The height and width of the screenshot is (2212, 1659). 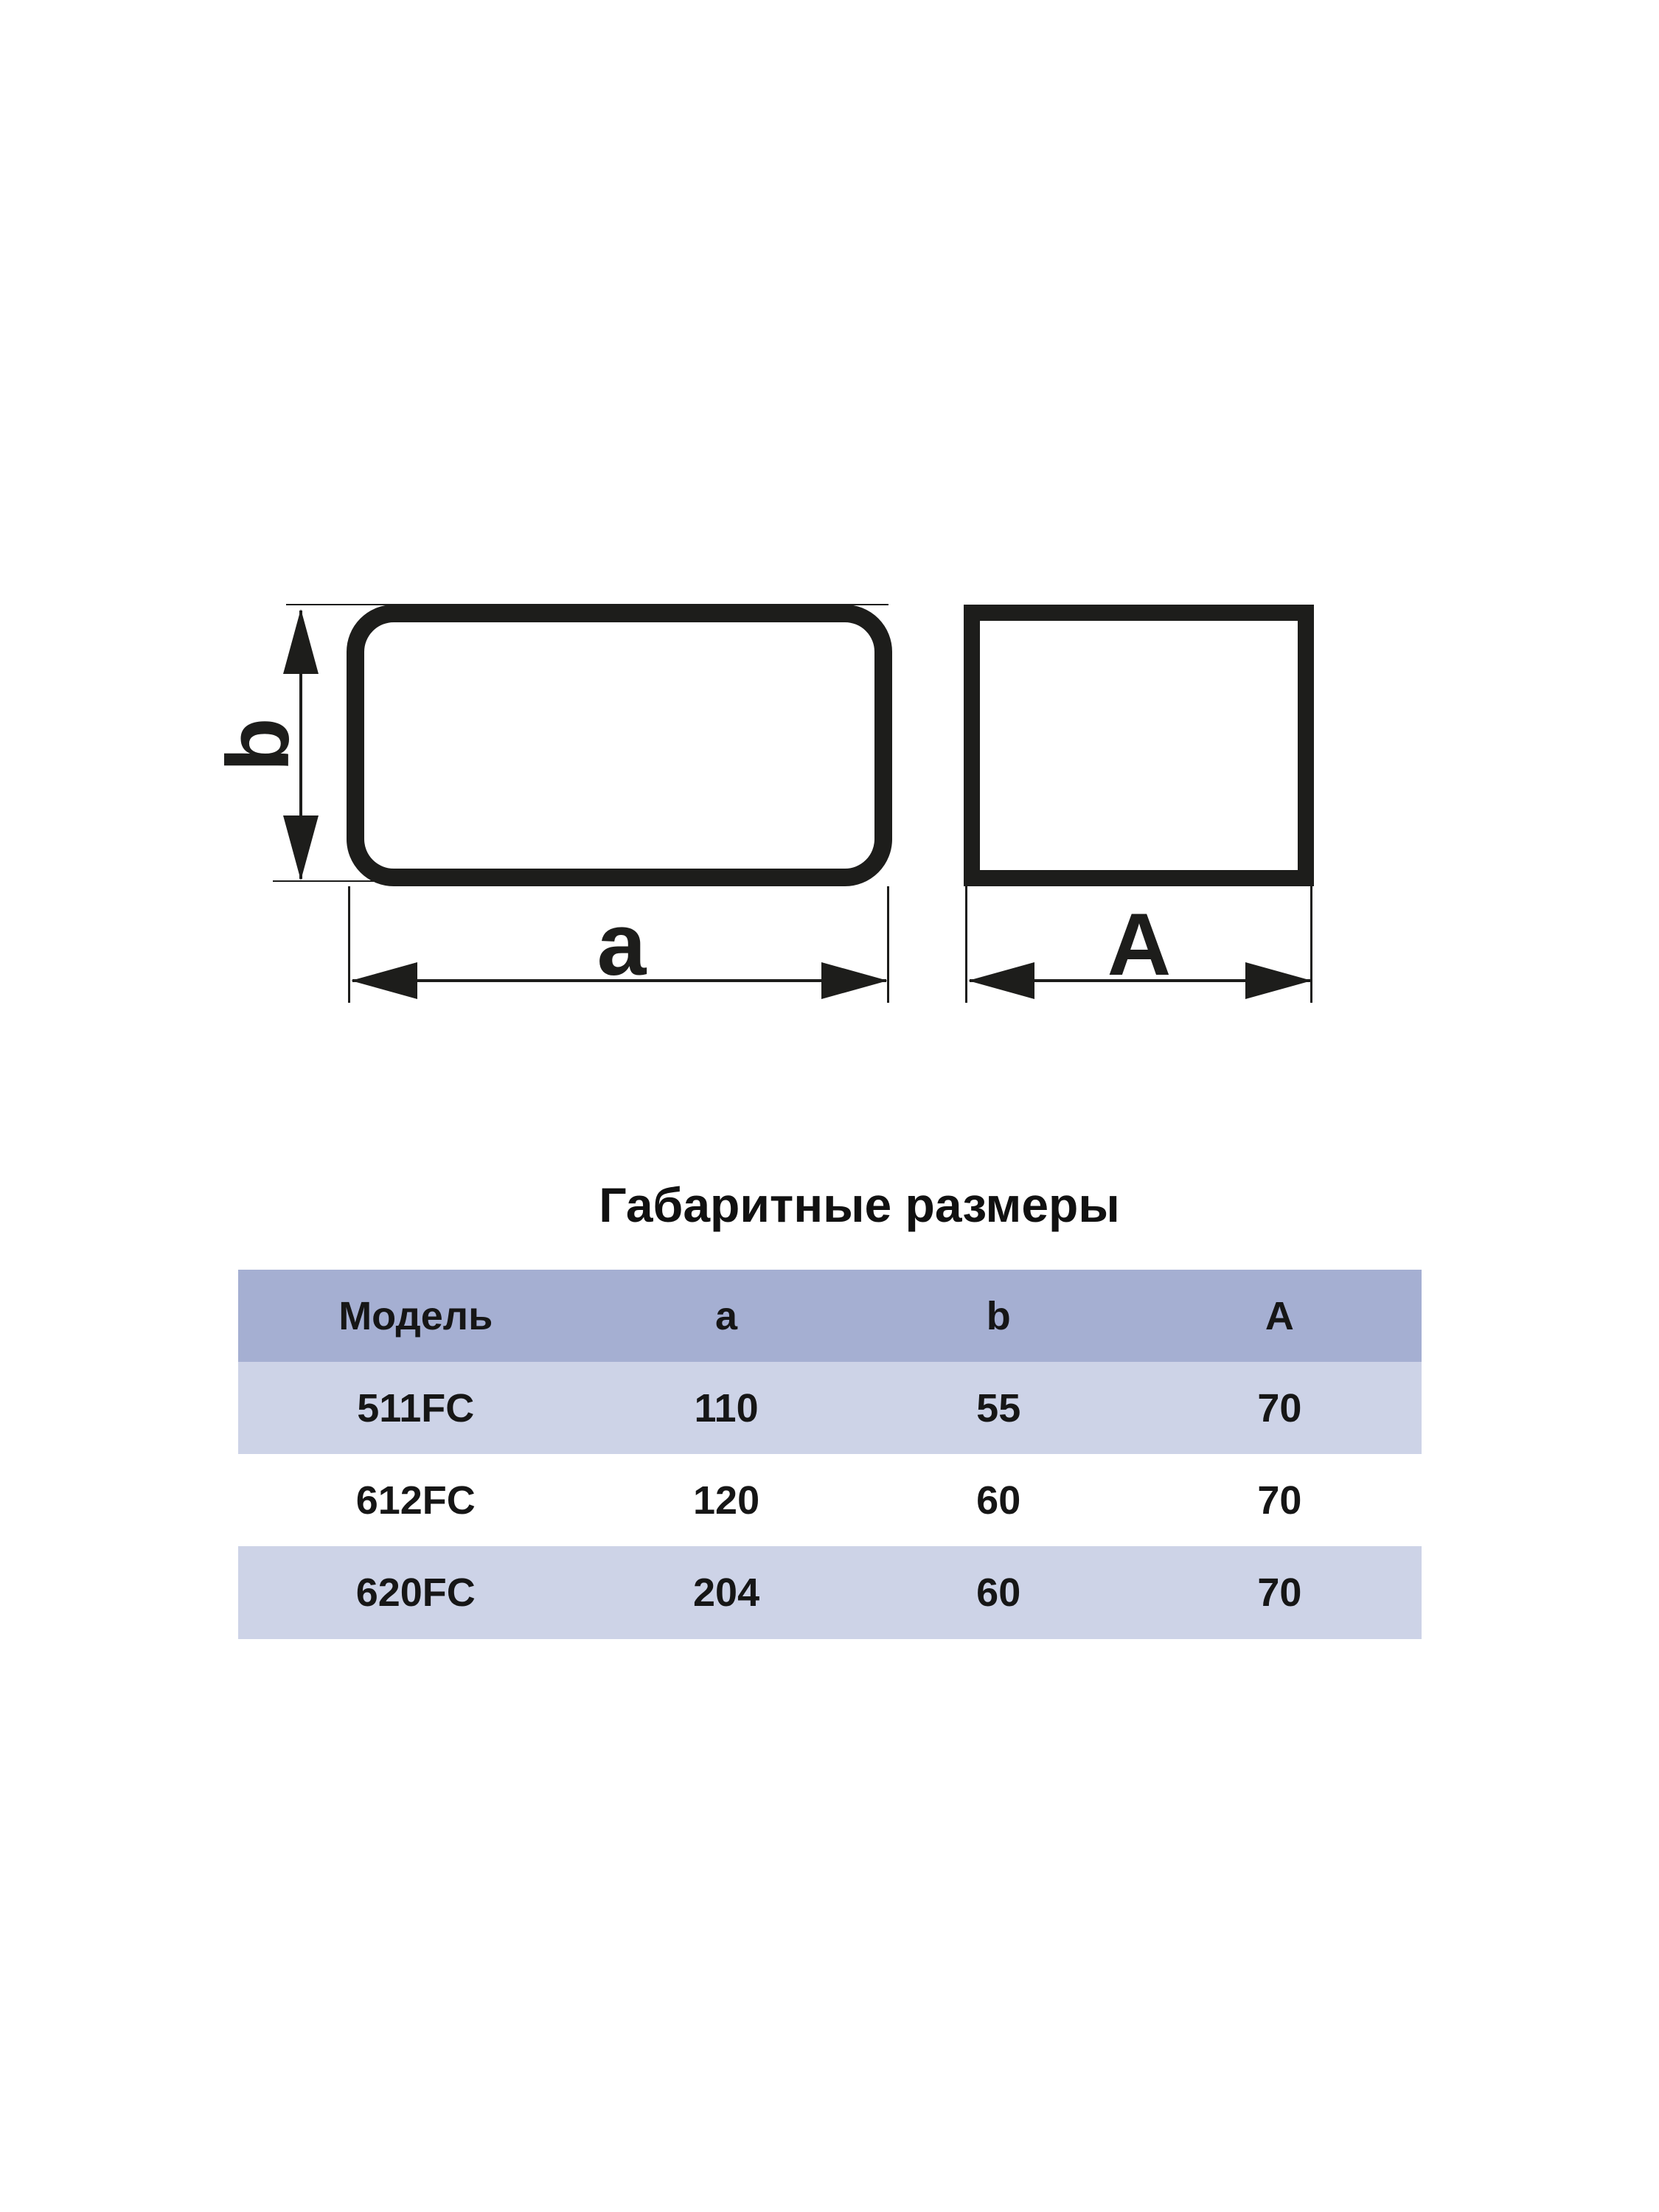 I want to click on column-header-A: A, so click(x=1279, y=1315).